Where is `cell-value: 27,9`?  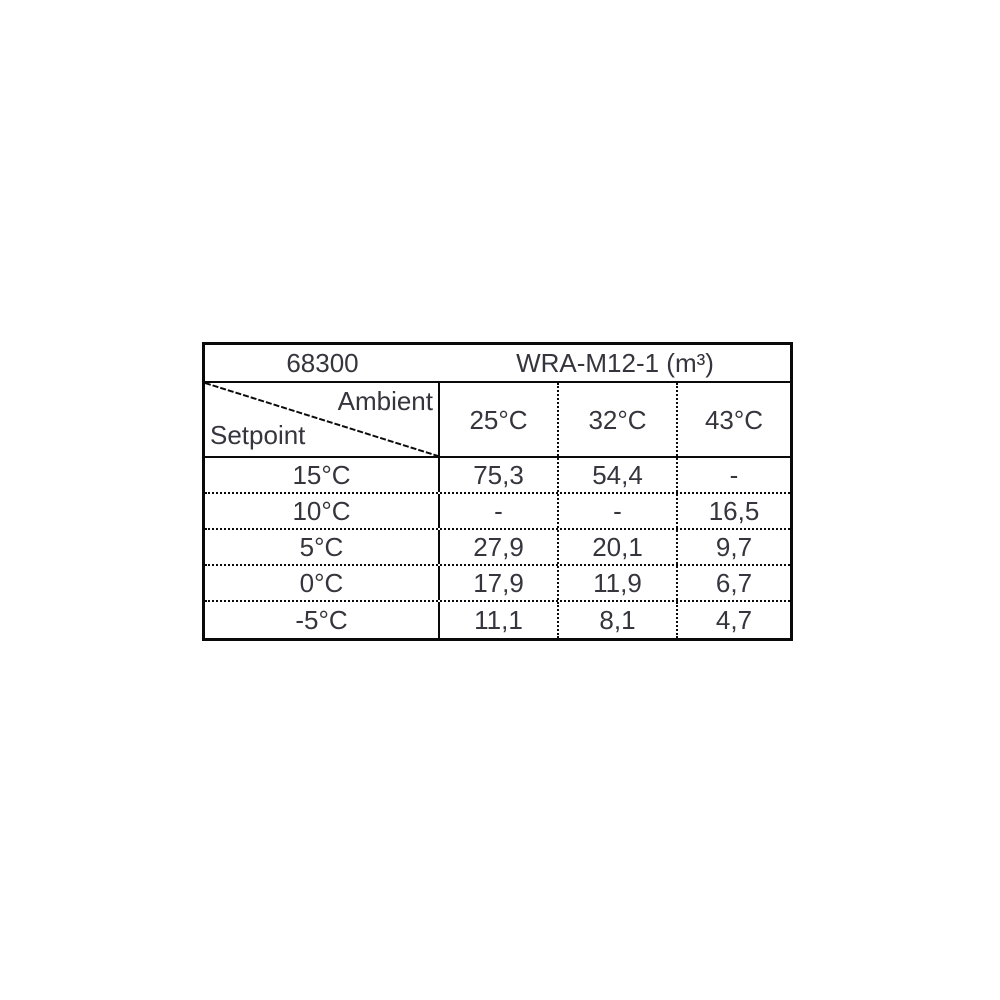
cell-value: 27,9 is located at coordinates (499, 547).